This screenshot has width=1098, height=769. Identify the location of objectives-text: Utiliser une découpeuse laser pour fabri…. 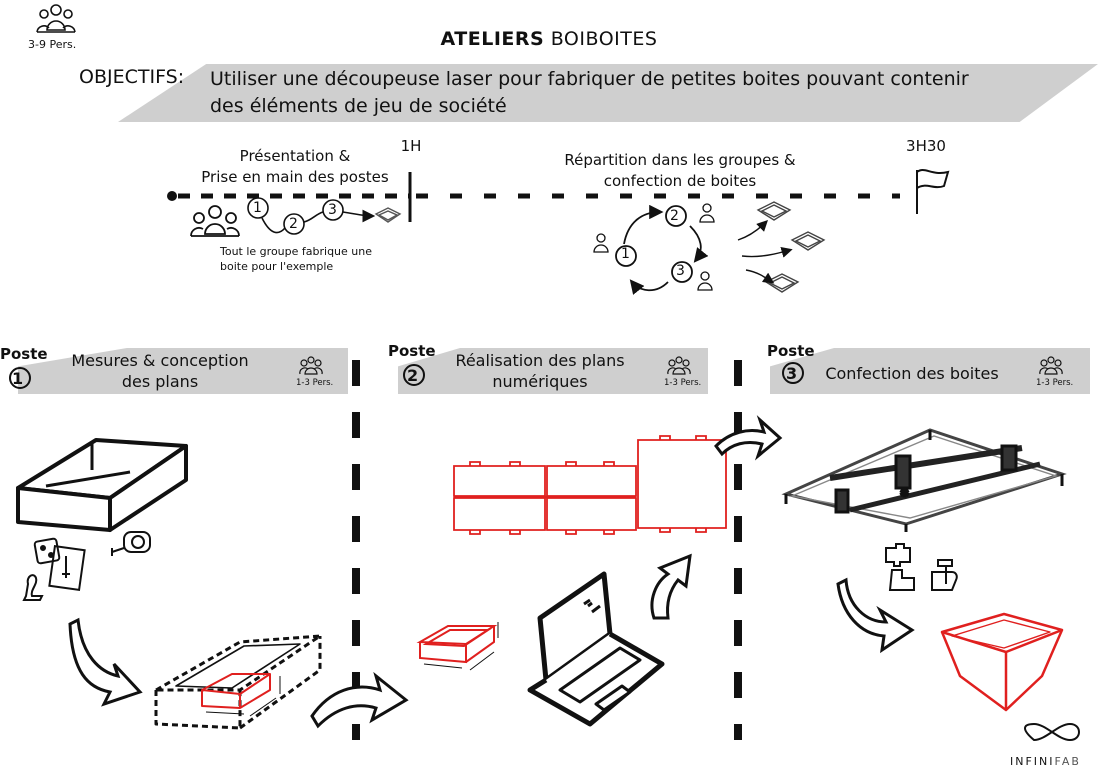
(640, 93).